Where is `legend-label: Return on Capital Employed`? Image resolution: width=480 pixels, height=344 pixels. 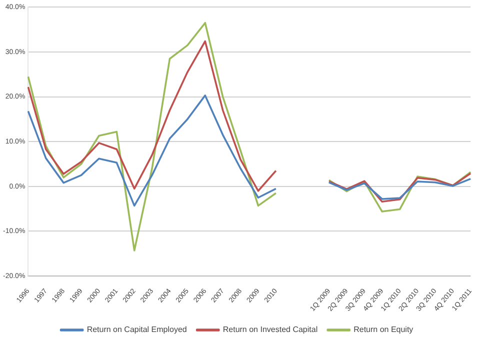 legend-label: Return on Capital Employed is located at coordinates (136, 329).